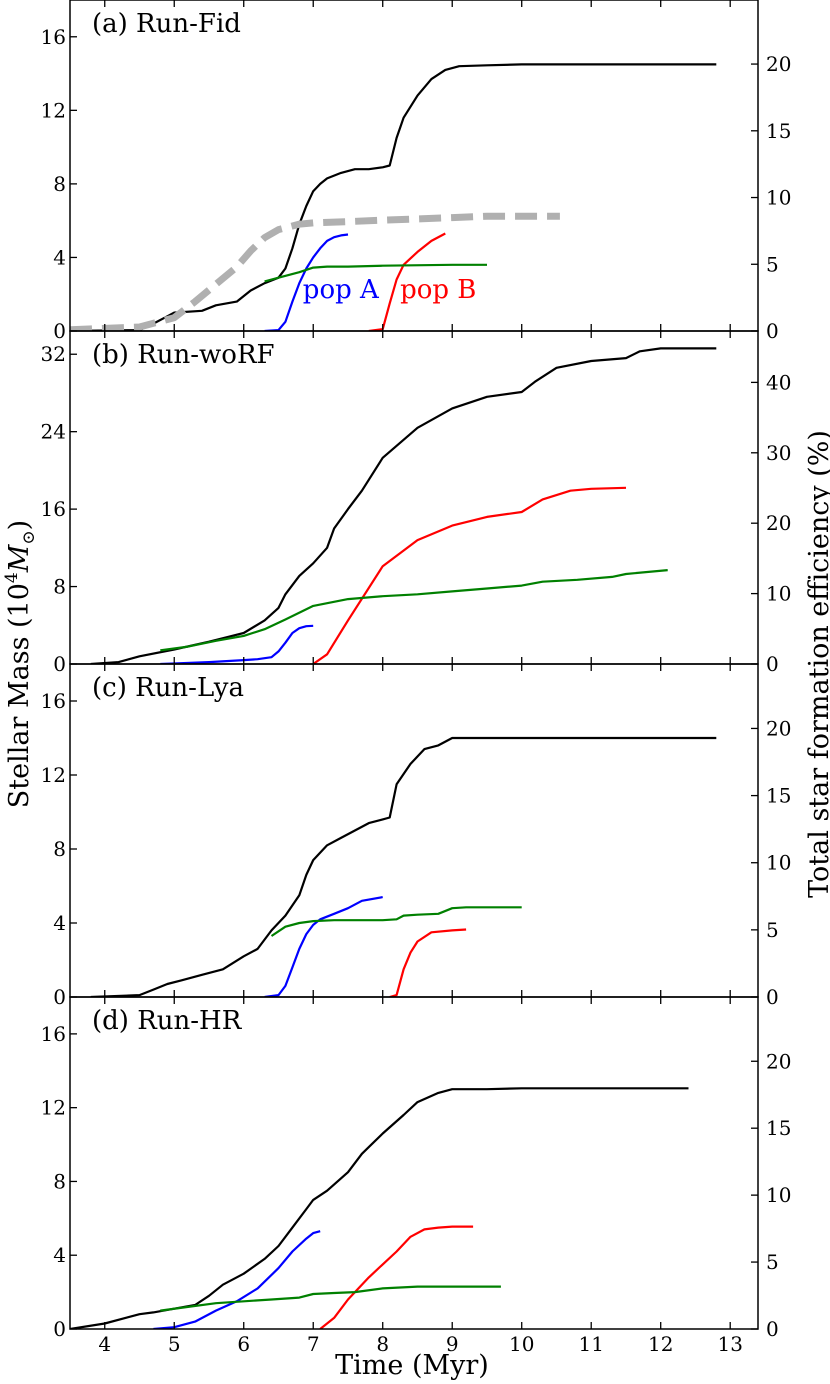 The width and height of the screenshot is (830, 1384). Describe the element at coordinates (438, 290) in the screenshot. I see `series-annotation: pop B` at that location.